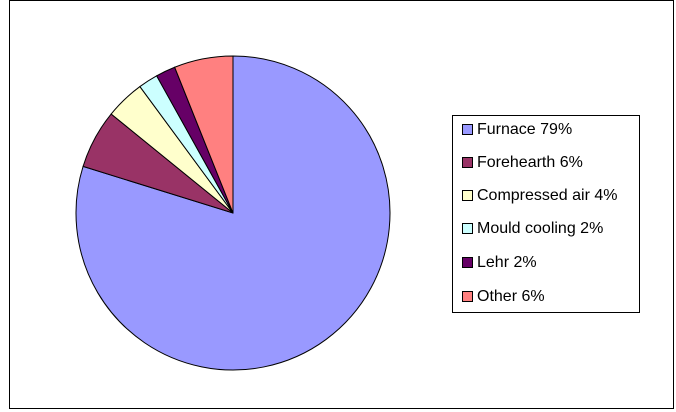 The image size is (676, 412). What do you see at coordinates (507, 262) in the screenshot?
I see `legend-label: Lehr 2%` at bounding box center [507, 262].